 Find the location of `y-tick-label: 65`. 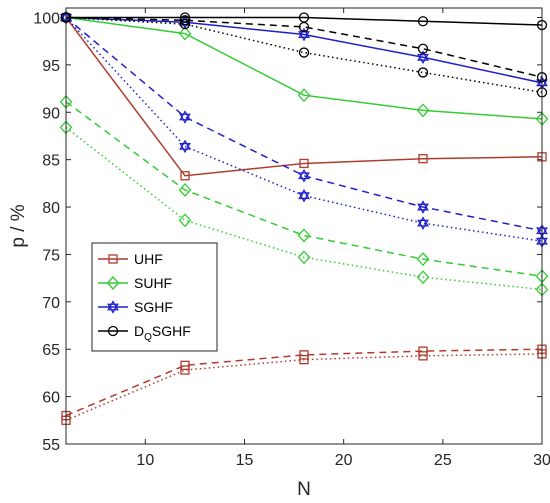

y-tick-label: 65 is located at coordinates (51, 350).